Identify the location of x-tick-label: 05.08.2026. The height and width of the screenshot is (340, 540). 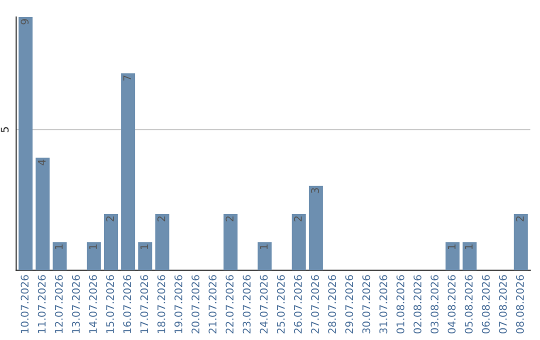
(468, 304).